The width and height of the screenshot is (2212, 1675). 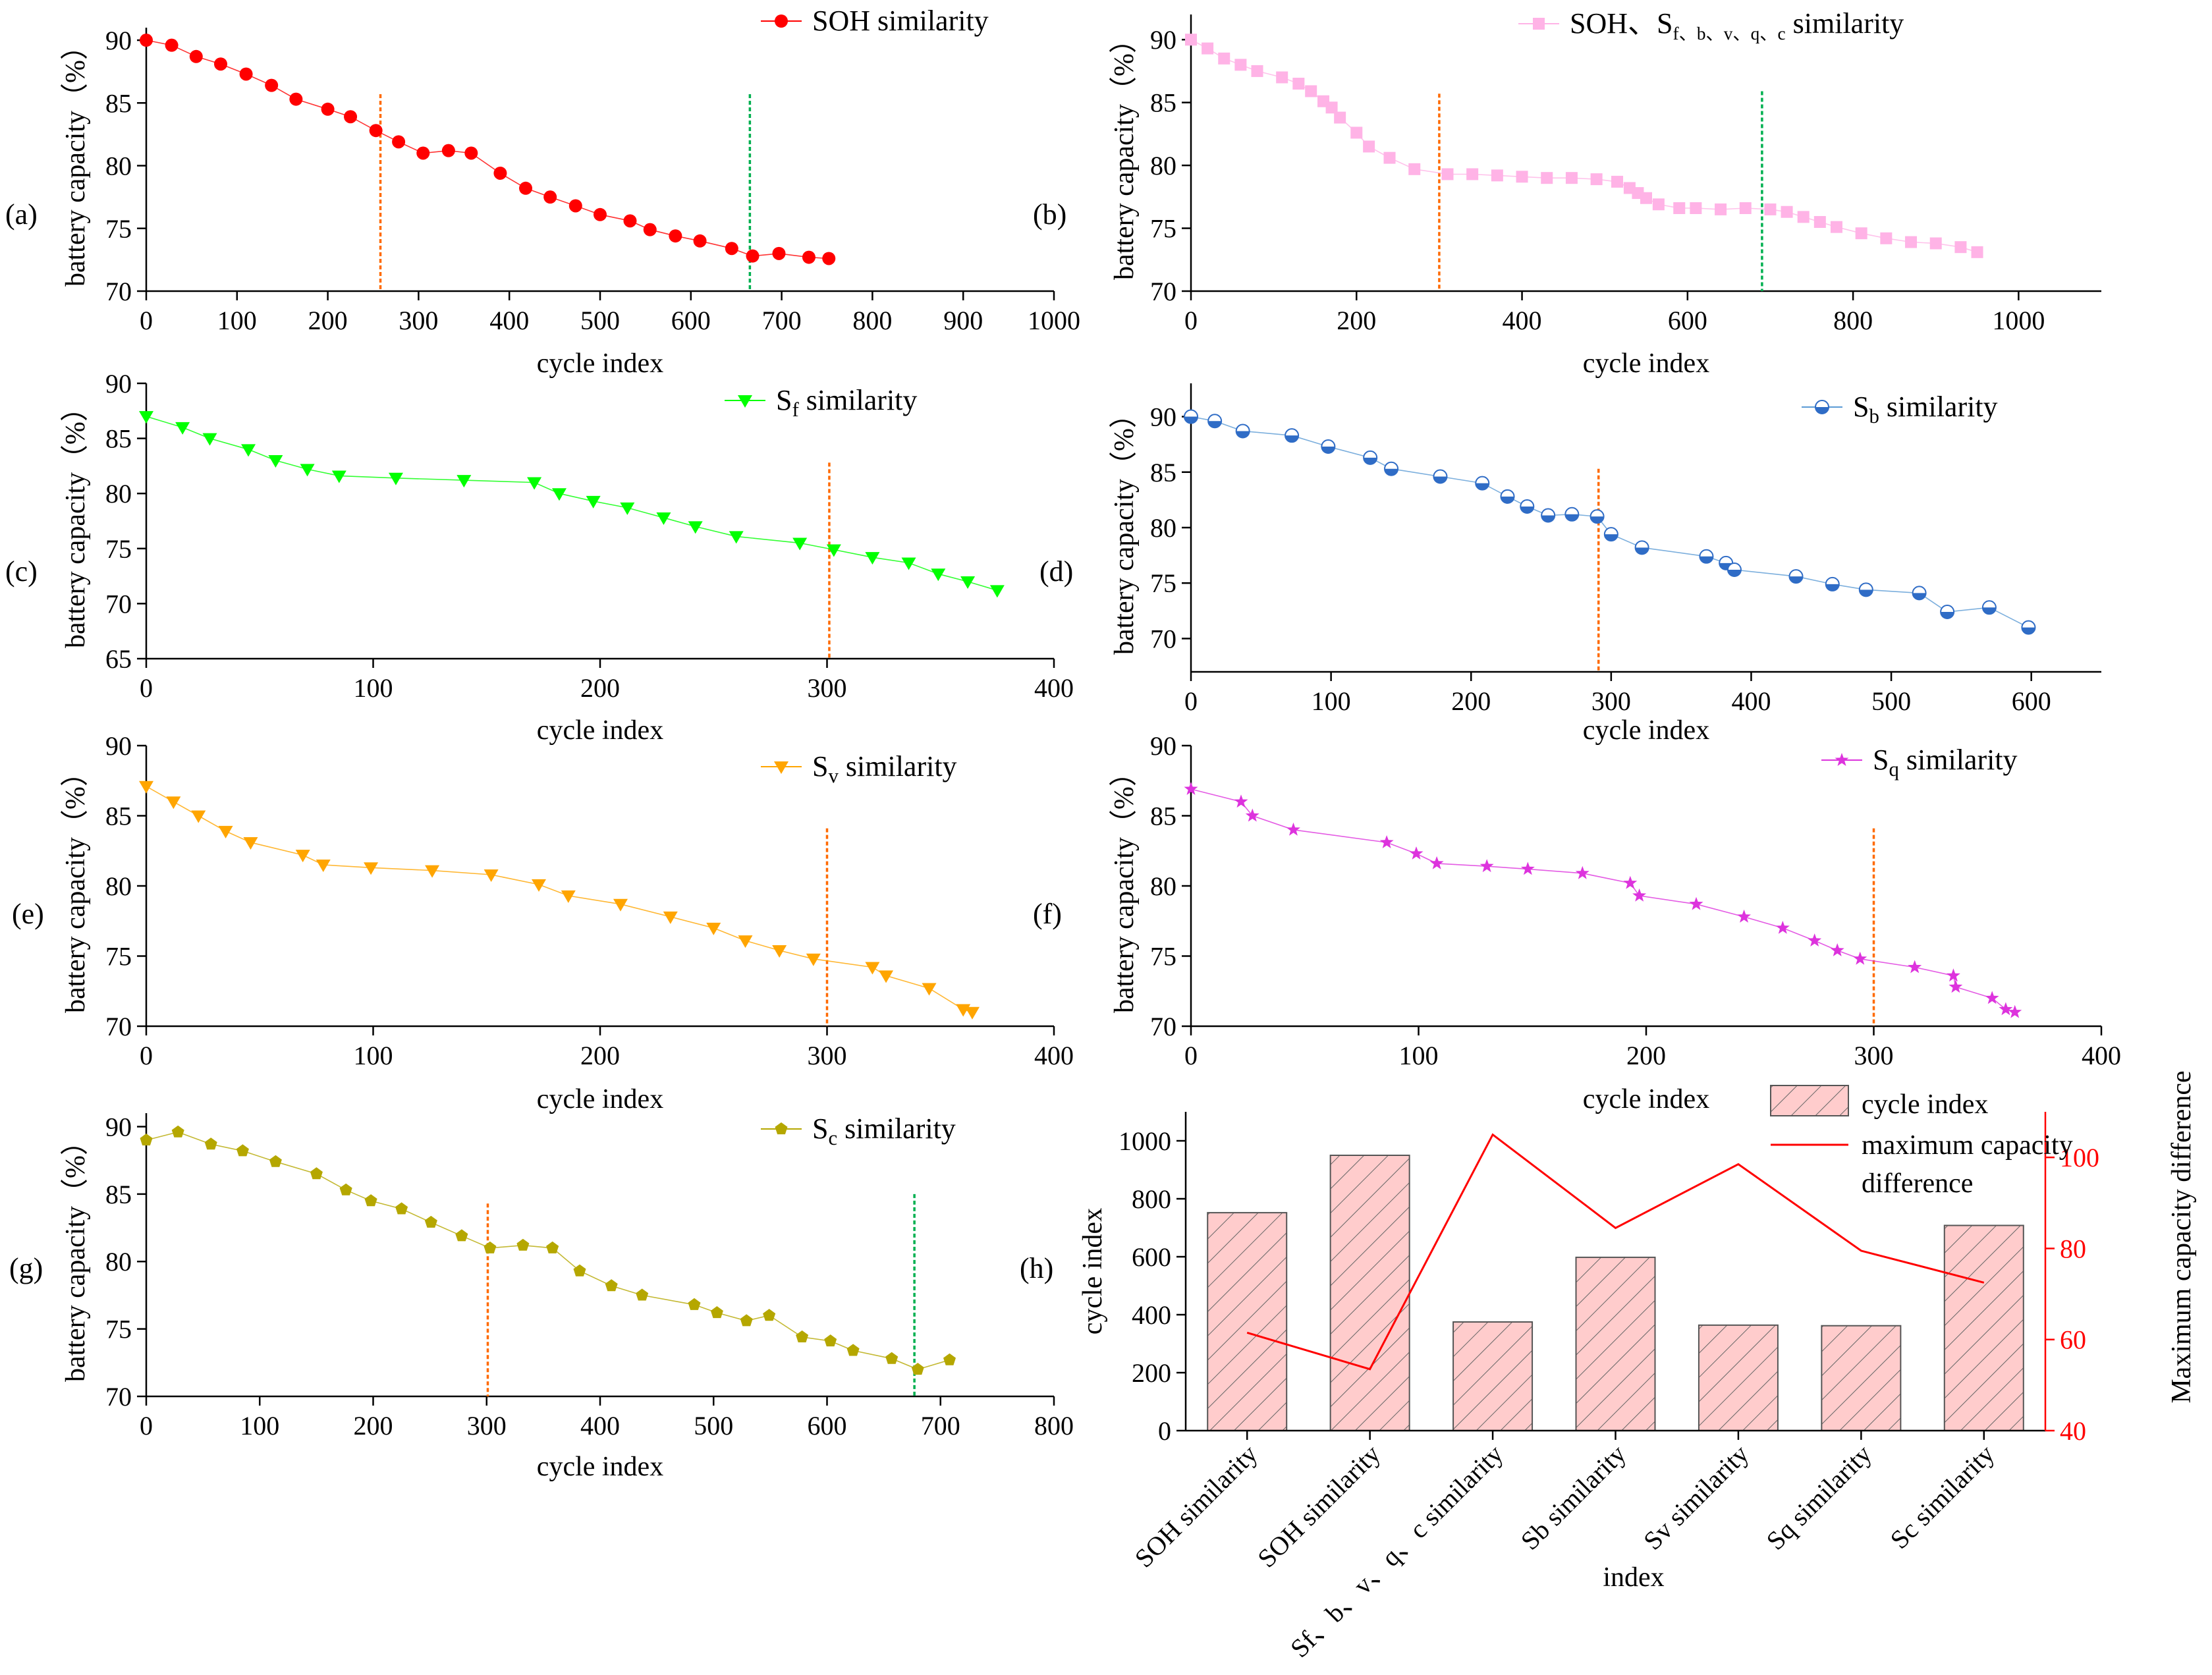 What do you see at coordinates (600, 321) in the screenshot?
I see `x-tick-label: 500` at bounding box center [600, 321].